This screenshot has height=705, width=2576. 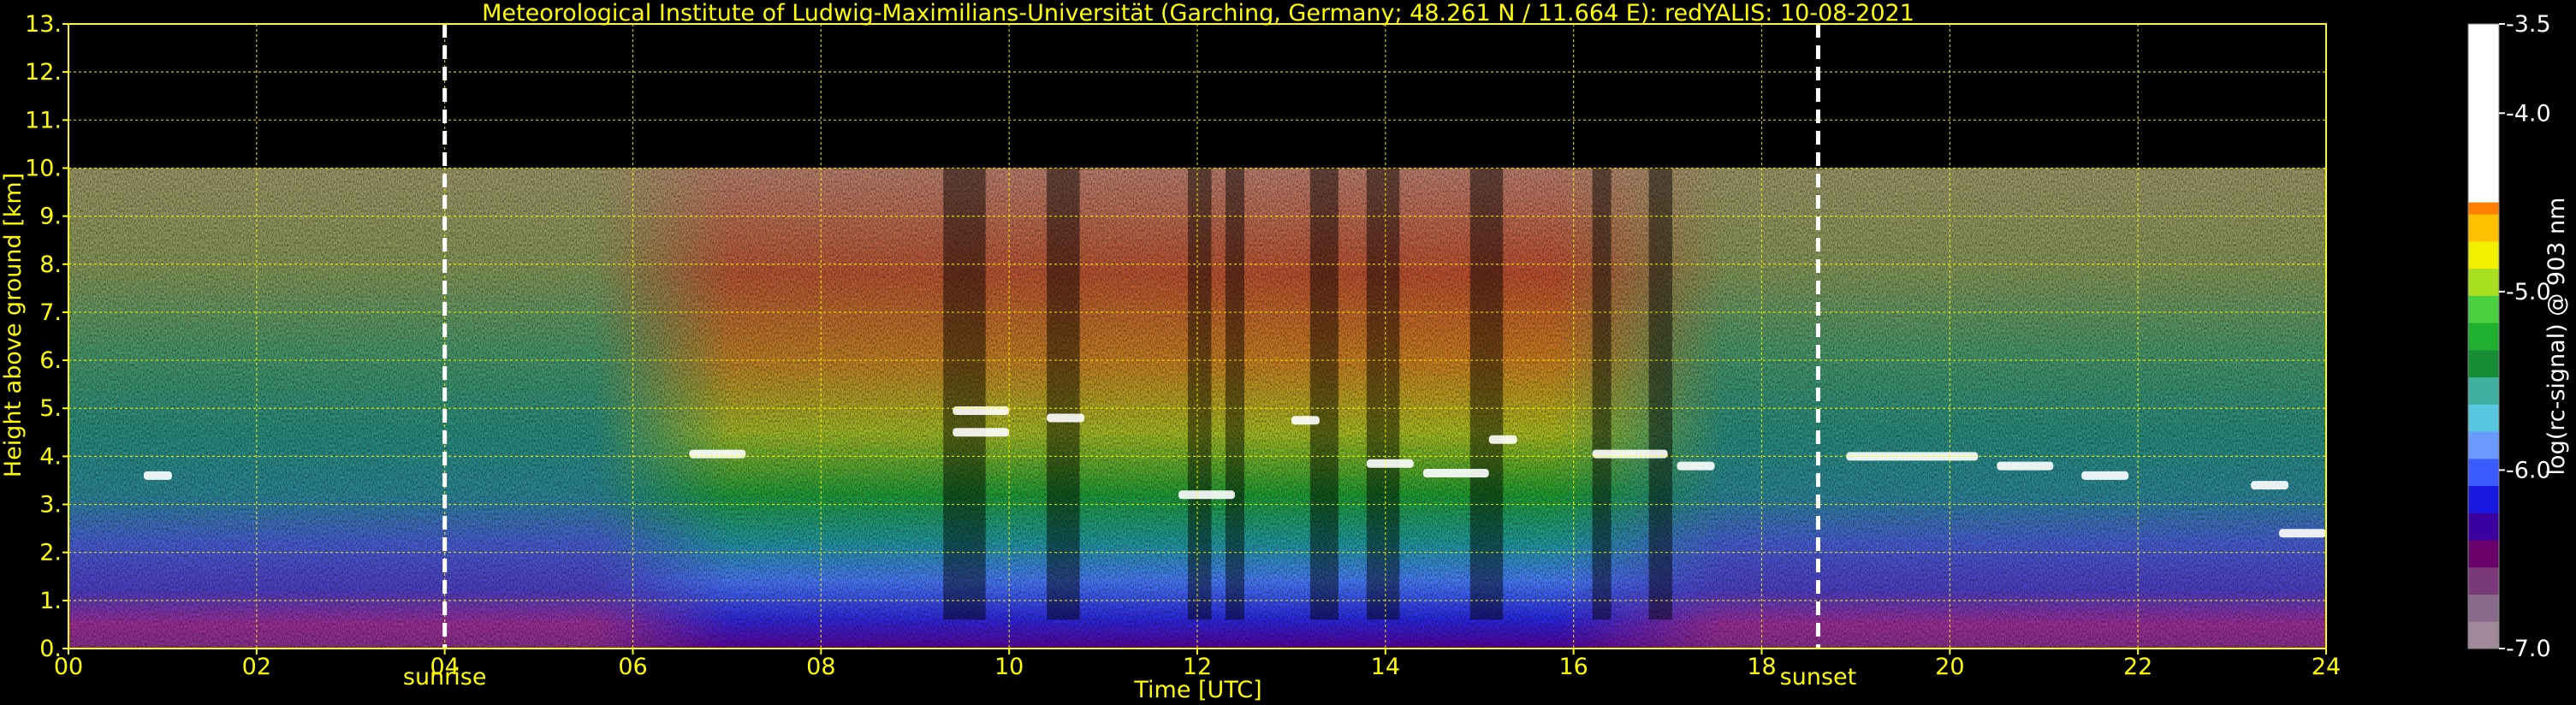 I want to click on x-axis-ticks: 00 02 04 06 08 10 12 14 16 18 20 22 24, so click(x=1197, y=664).